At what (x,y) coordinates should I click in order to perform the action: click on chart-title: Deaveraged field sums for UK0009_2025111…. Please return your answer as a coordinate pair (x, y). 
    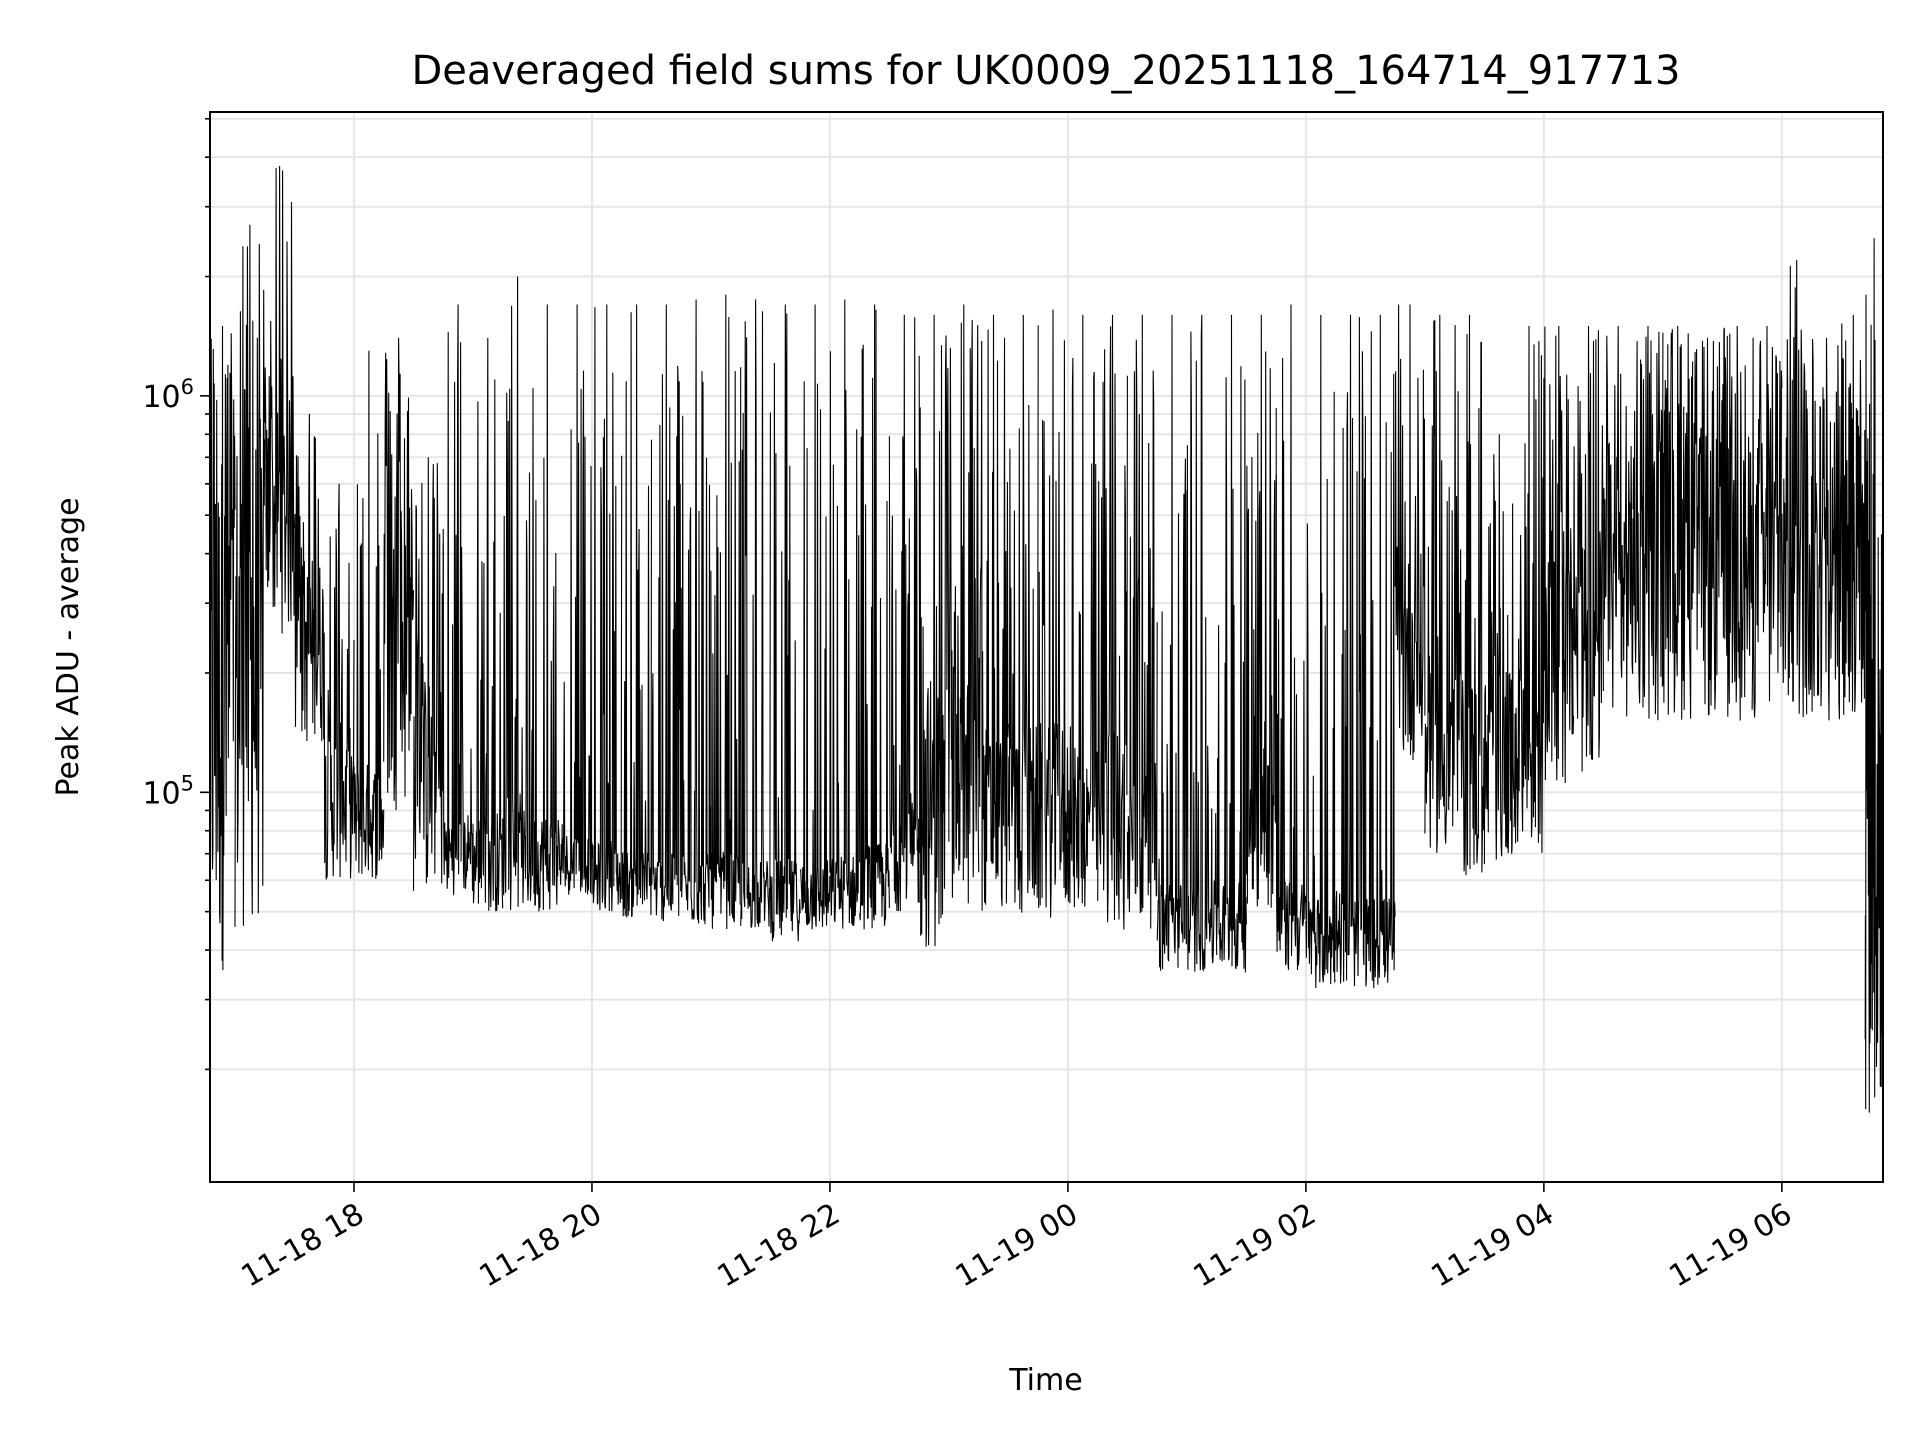
    Looking at the image, I should click on (1045, 71).